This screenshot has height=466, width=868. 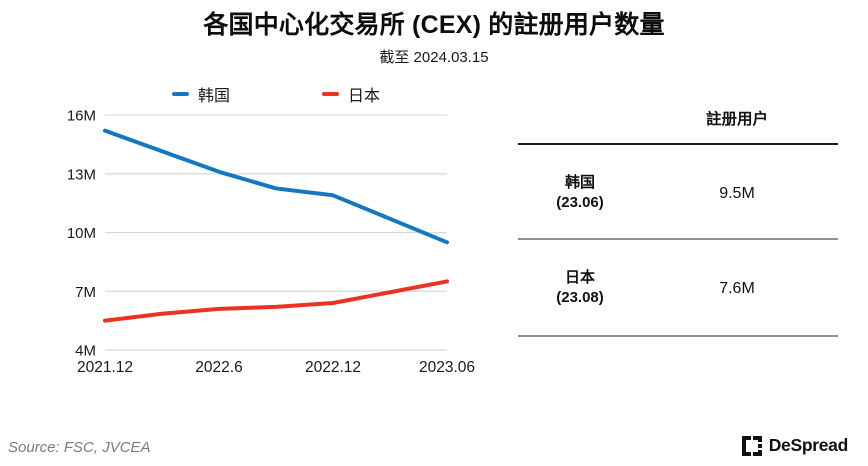 What do you see at coordinates (580, 202) in the screenshot?
I see `korea-date: (23.06)` at bounding box center [580, 202].